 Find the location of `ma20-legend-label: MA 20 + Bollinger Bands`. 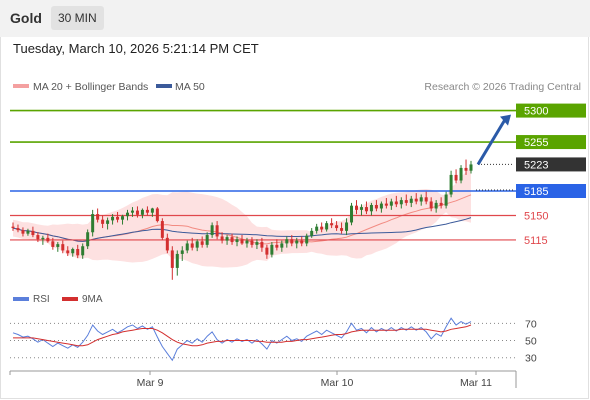

ma20-legend-label: MA 20 + Bollinger Bands is located at coordinates (90, 87).